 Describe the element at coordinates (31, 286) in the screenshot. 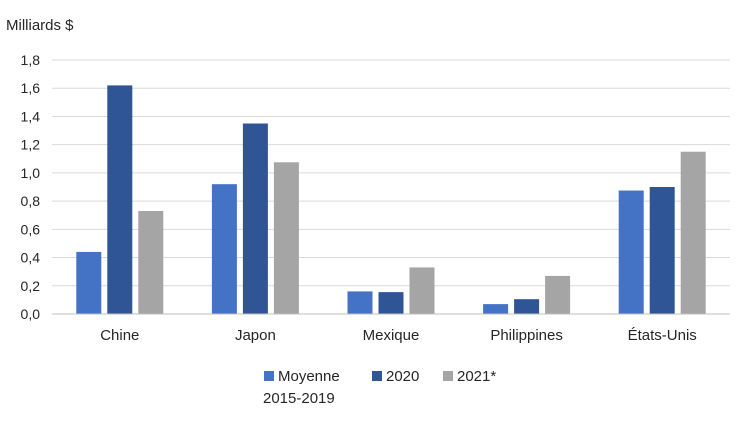

I see `y-tick-label: 0,2` at that location.